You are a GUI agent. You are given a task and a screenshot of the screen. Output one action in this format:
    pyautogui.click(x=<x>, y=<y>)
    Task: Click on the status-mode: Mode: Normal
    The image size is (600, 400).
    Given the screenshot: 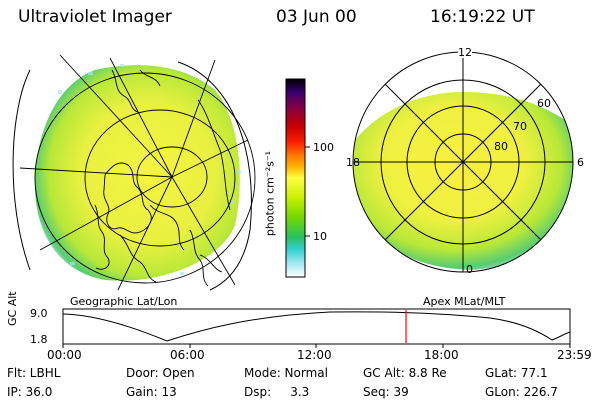 What is the action you would take?
    pyautogui.click(x=286, y=373)
    